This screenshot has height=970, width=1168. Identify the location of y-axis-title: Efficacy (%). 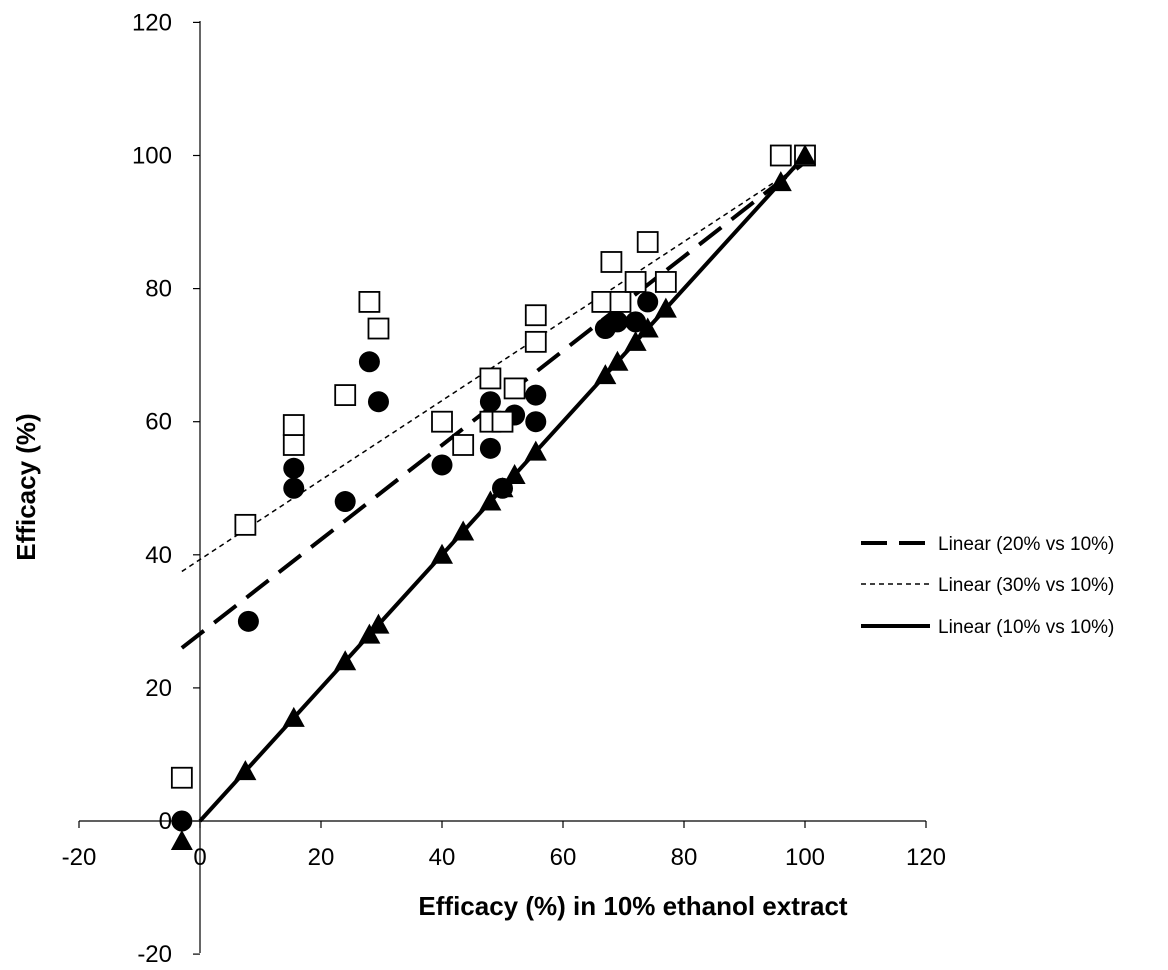
(26, 486).